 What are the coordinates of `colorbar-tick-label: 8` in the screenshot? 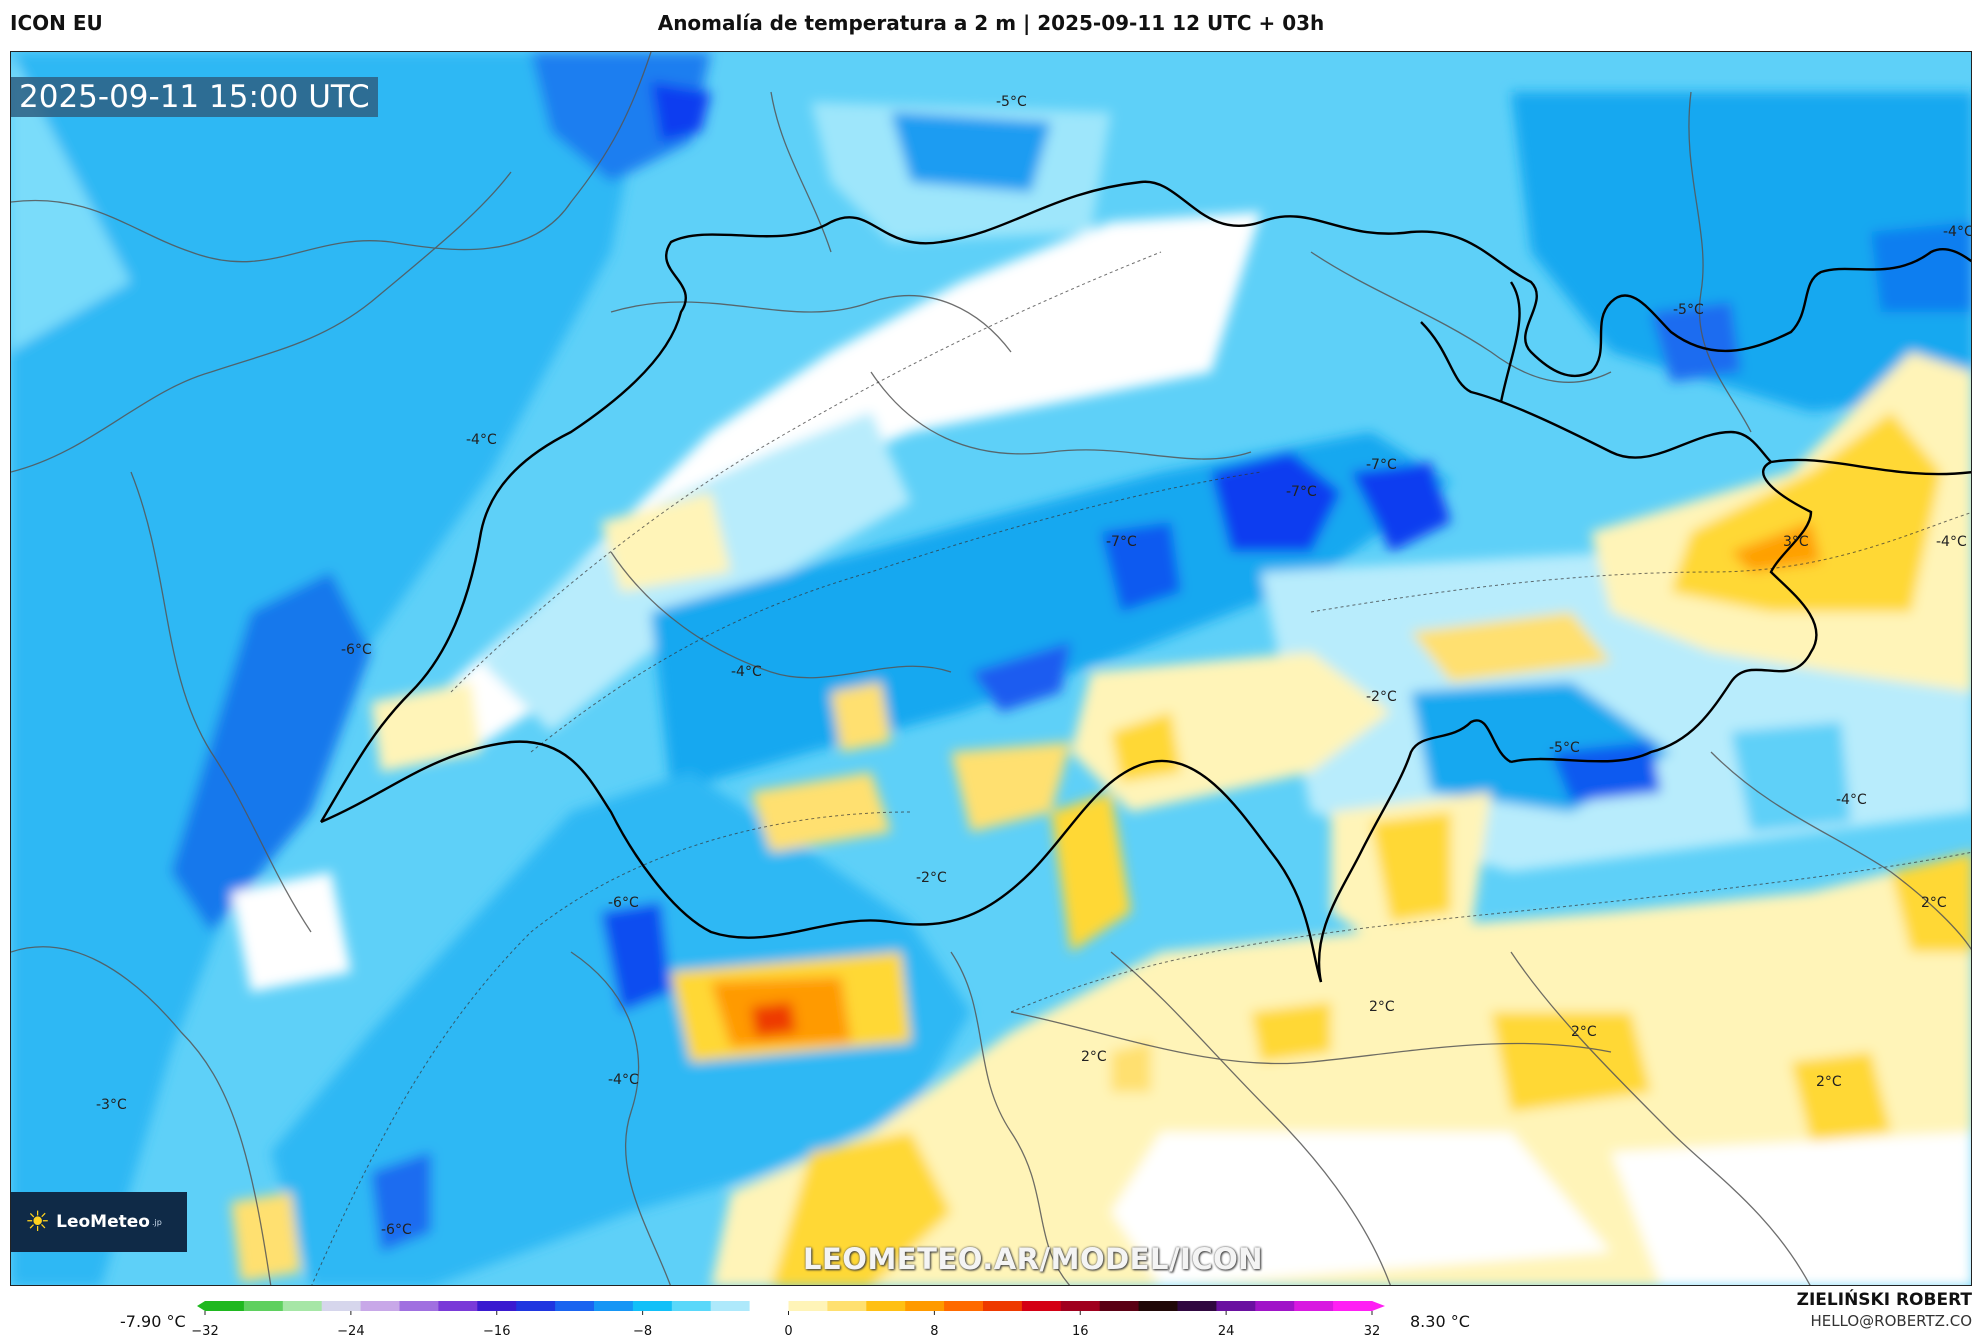 It's located at (934, 1331).